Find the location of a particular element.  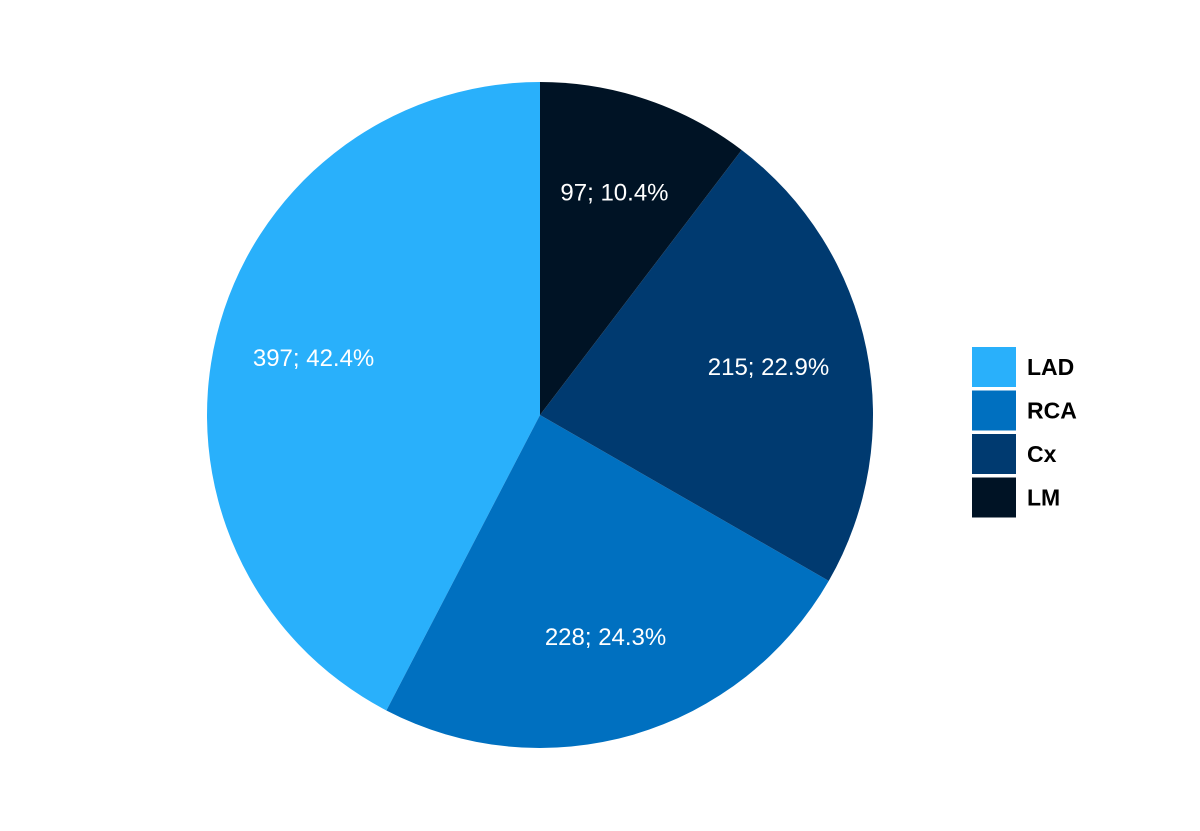

legend-label: RCA is located at coordinates (1052, 411).